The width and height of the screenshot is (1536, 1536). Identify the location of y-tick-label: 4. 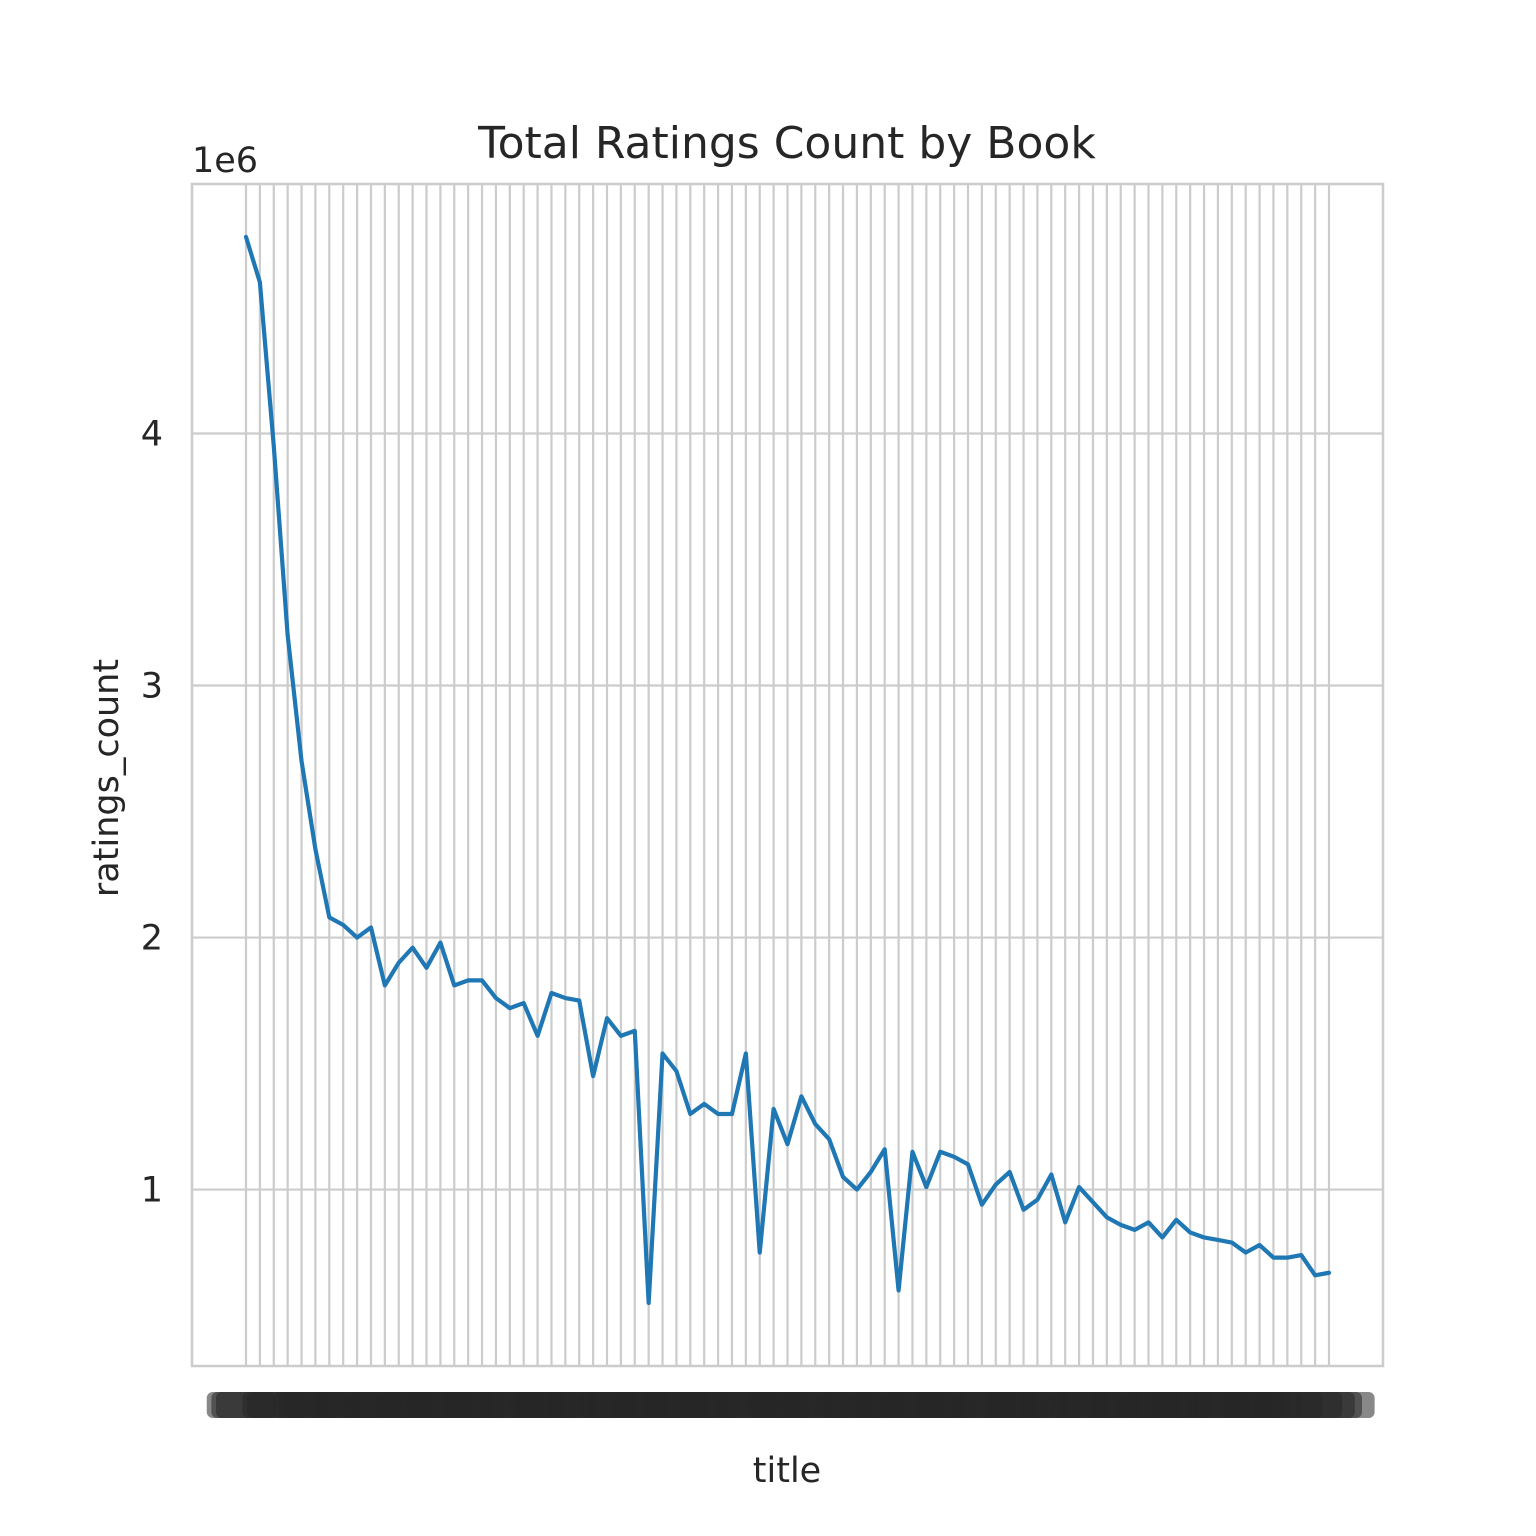
(152, 435).